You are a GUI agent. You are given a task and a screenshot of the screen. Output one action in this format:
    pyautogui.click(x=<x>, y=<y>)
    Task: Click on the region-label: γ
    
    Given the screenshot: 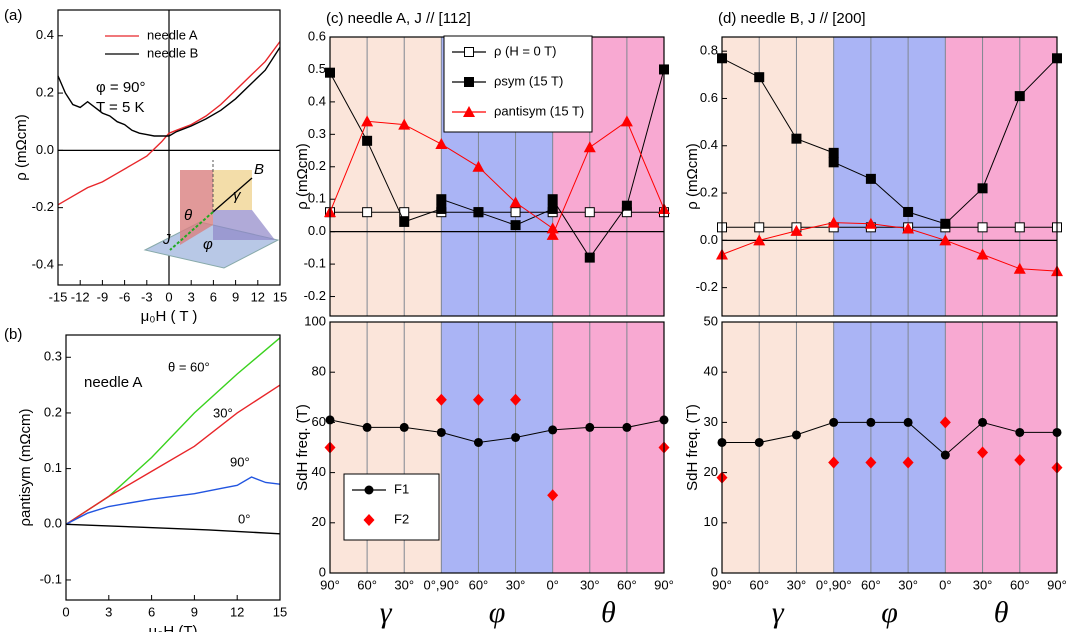 What is the action you would take?
    pyautogui.click(x=778, y=612)
    